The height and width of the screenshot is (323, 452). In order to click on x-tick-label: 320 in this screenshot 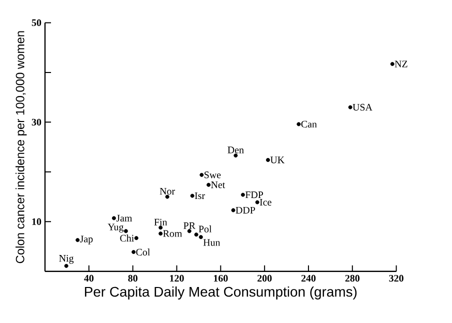, I will do `click(396, 278)`.